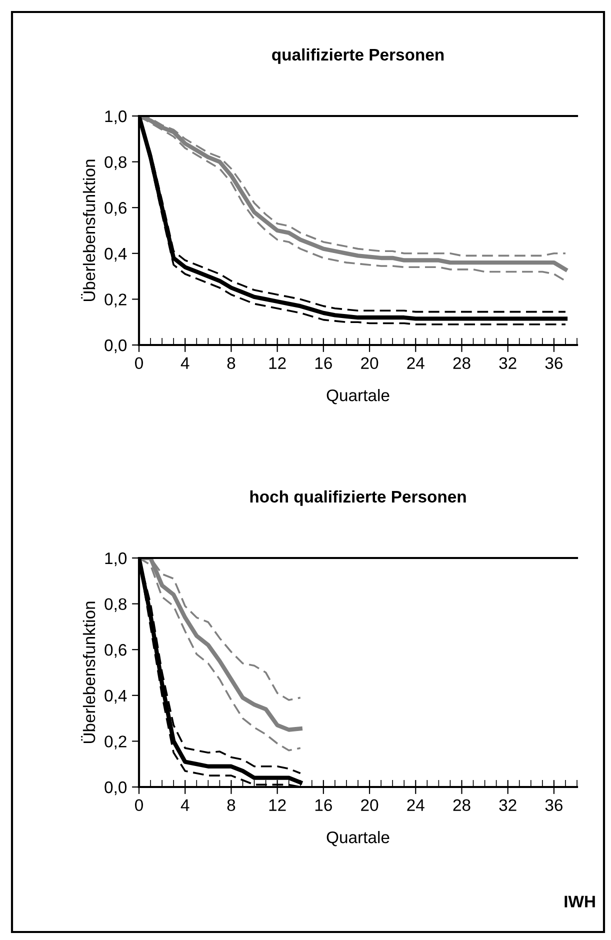 The image size is (611, 940). Describe the element at coordinates (358, 56) in the screenshot. I see `chart-title: qualifizierte Personen` at that location.